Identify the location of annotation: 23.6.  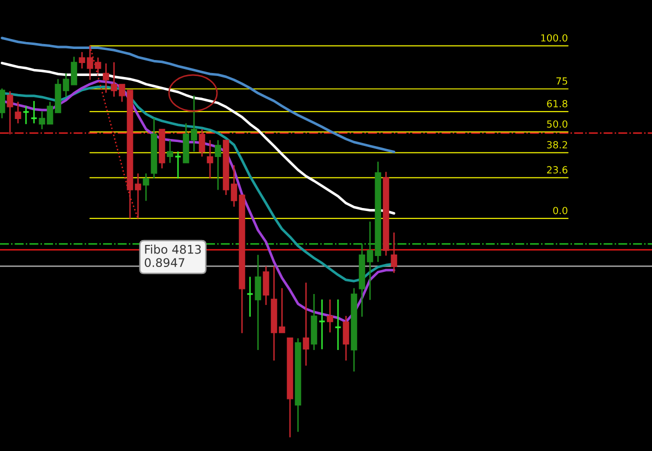
(557, 170).